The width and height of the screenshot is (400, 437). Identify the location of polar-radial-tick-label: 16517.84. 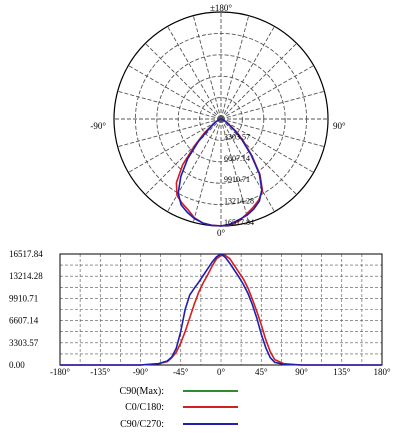
(239, 222).